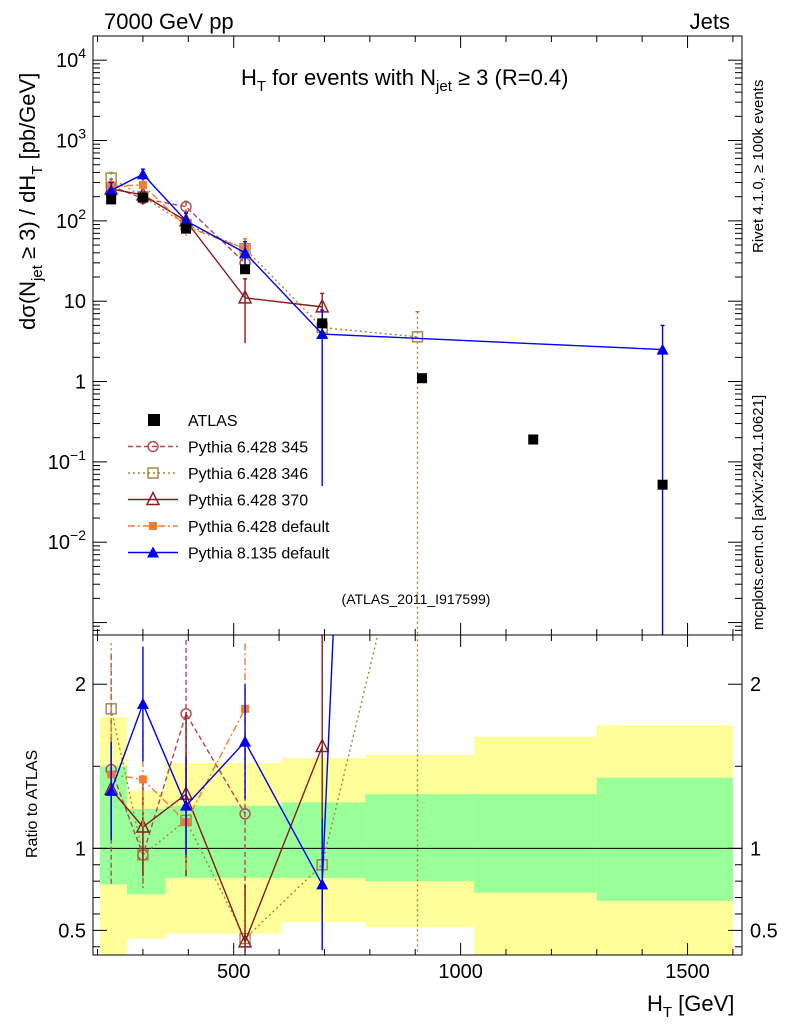  Describe the element at coordinates (690, 1006) in the screenshot. I see `x-axis-label: HT [GeV]` at that location.